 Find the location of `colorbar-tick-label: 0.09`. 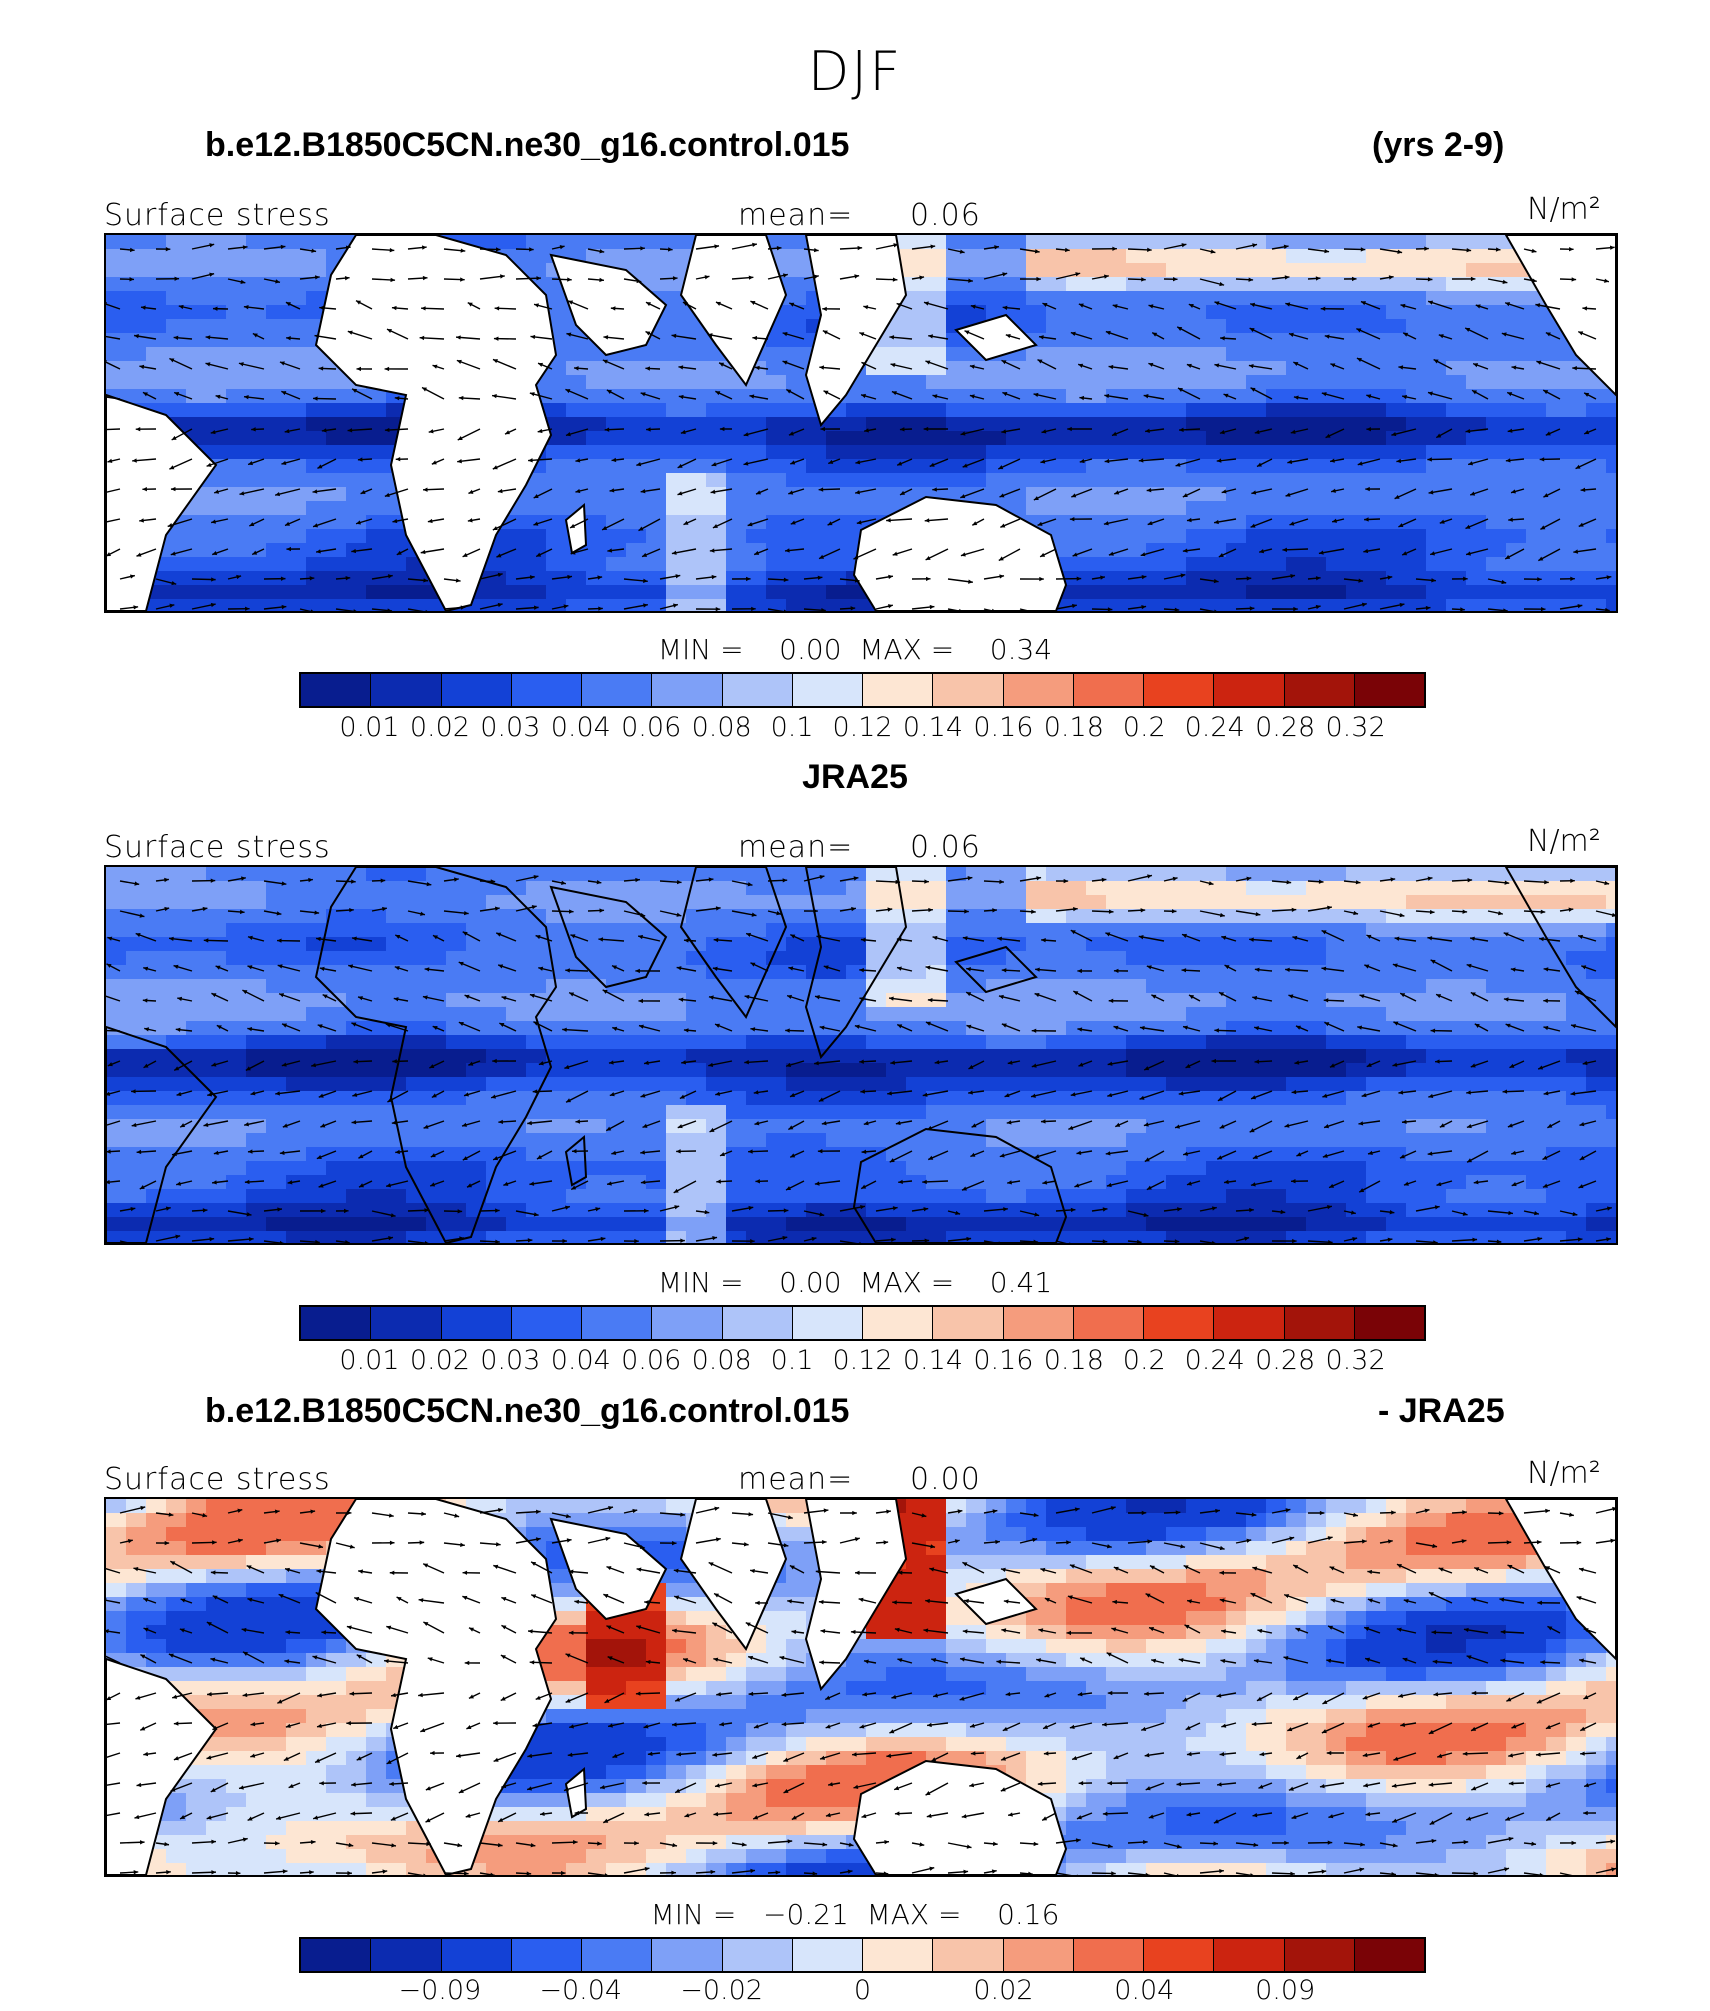

colorbar-tick-label: 0.09 is located at coordinates (1285, 1990).